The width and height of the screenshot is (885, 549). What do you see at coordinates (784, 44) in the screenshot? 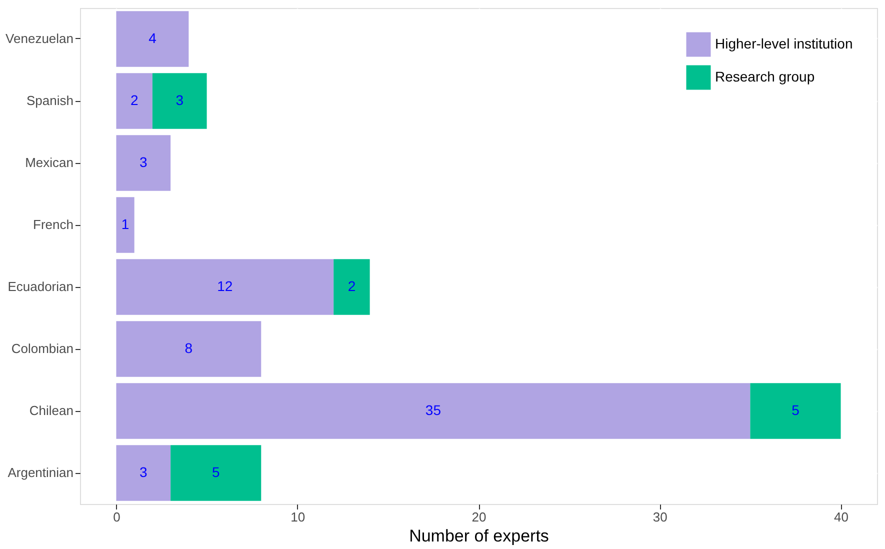
I see `legend-label: Higher-level institution` at bounding box center [784, 44].